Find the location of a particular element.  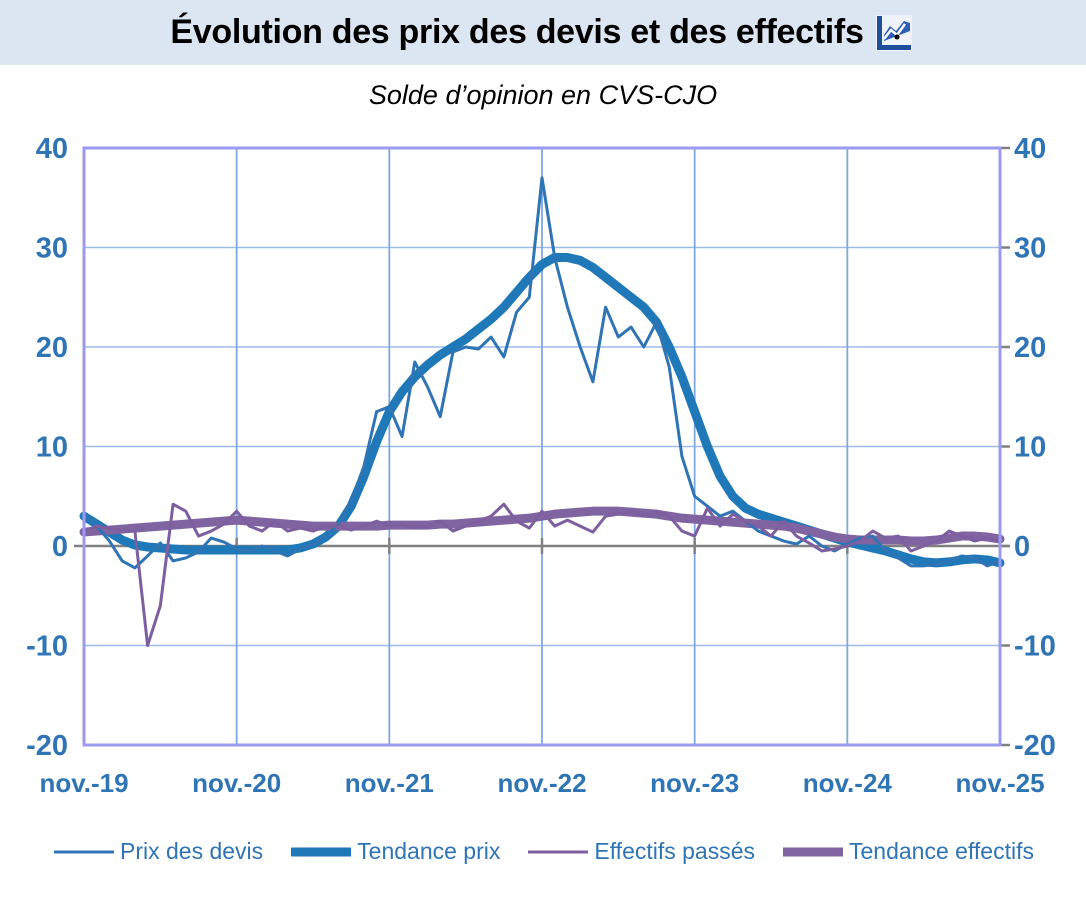

legend-label-3: Tendance effectifs is located at coordinates (941, 851).